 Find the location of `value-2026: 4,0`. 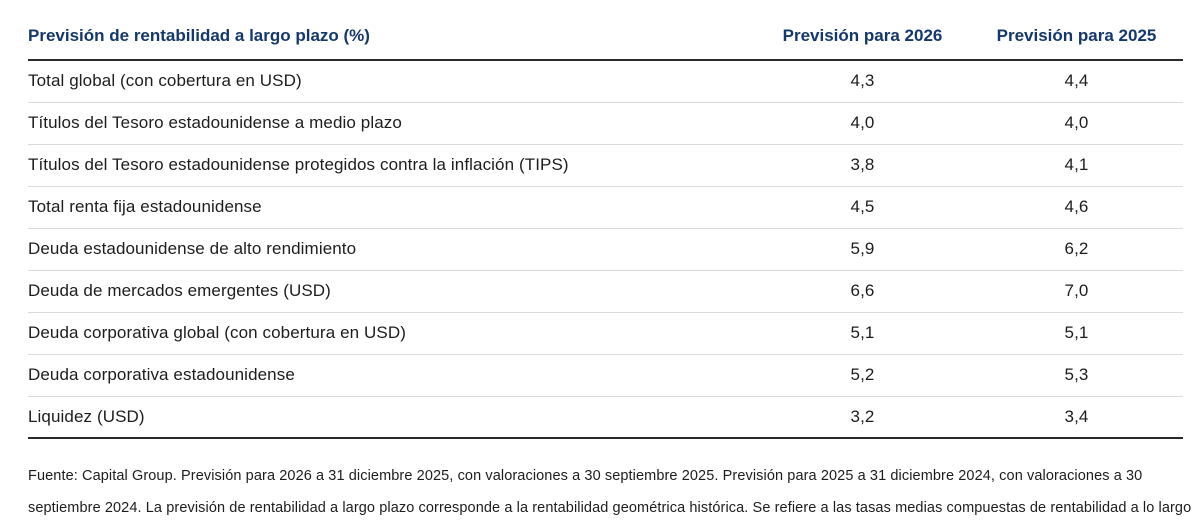

value-2026: 4,0 is located at coordinates (862, 123).